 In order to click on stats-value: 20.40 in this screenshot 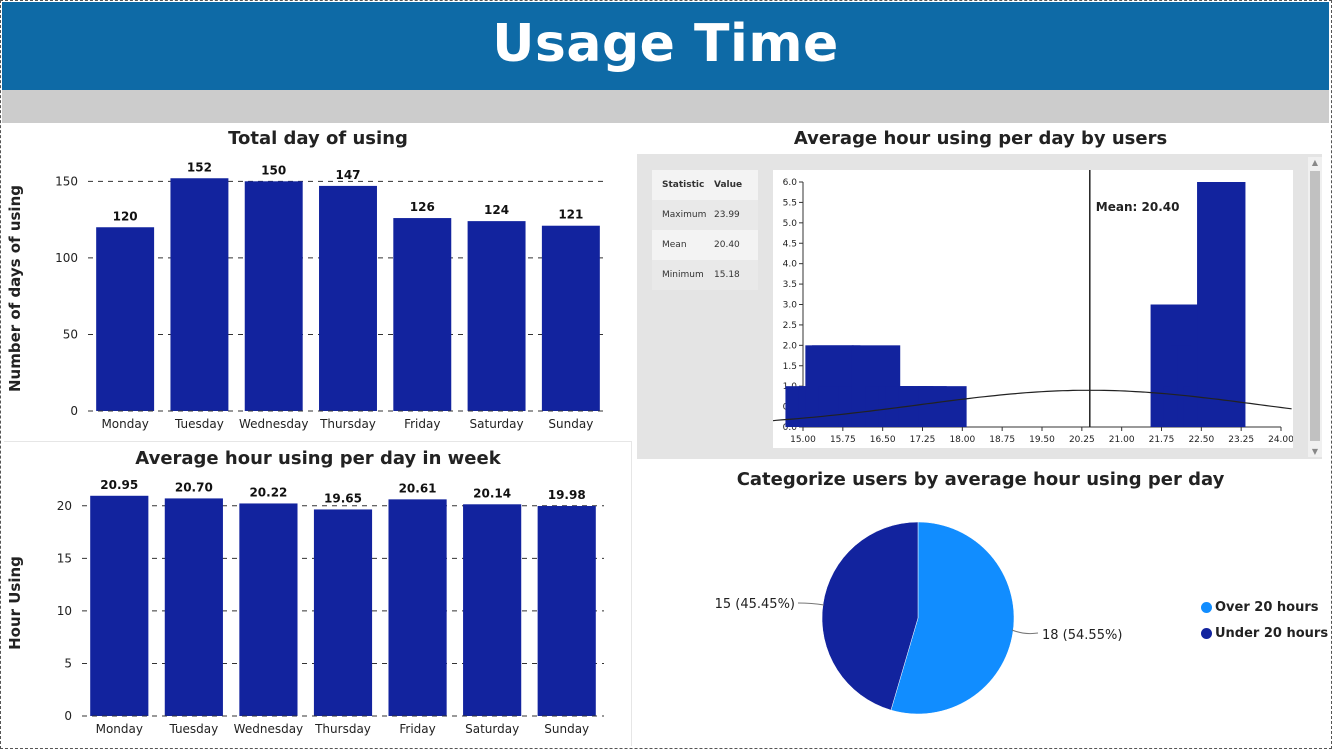, I will do `click(736, 245)`.